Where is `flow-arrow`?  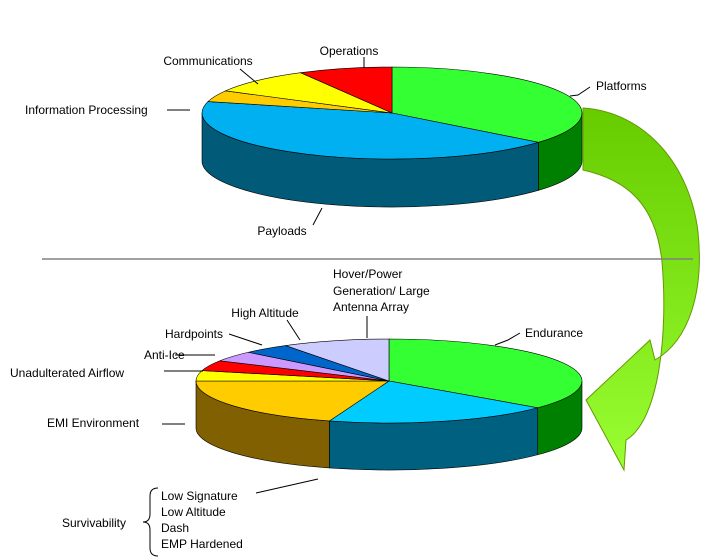
flow-arrow is located at coordinates (641, 289).